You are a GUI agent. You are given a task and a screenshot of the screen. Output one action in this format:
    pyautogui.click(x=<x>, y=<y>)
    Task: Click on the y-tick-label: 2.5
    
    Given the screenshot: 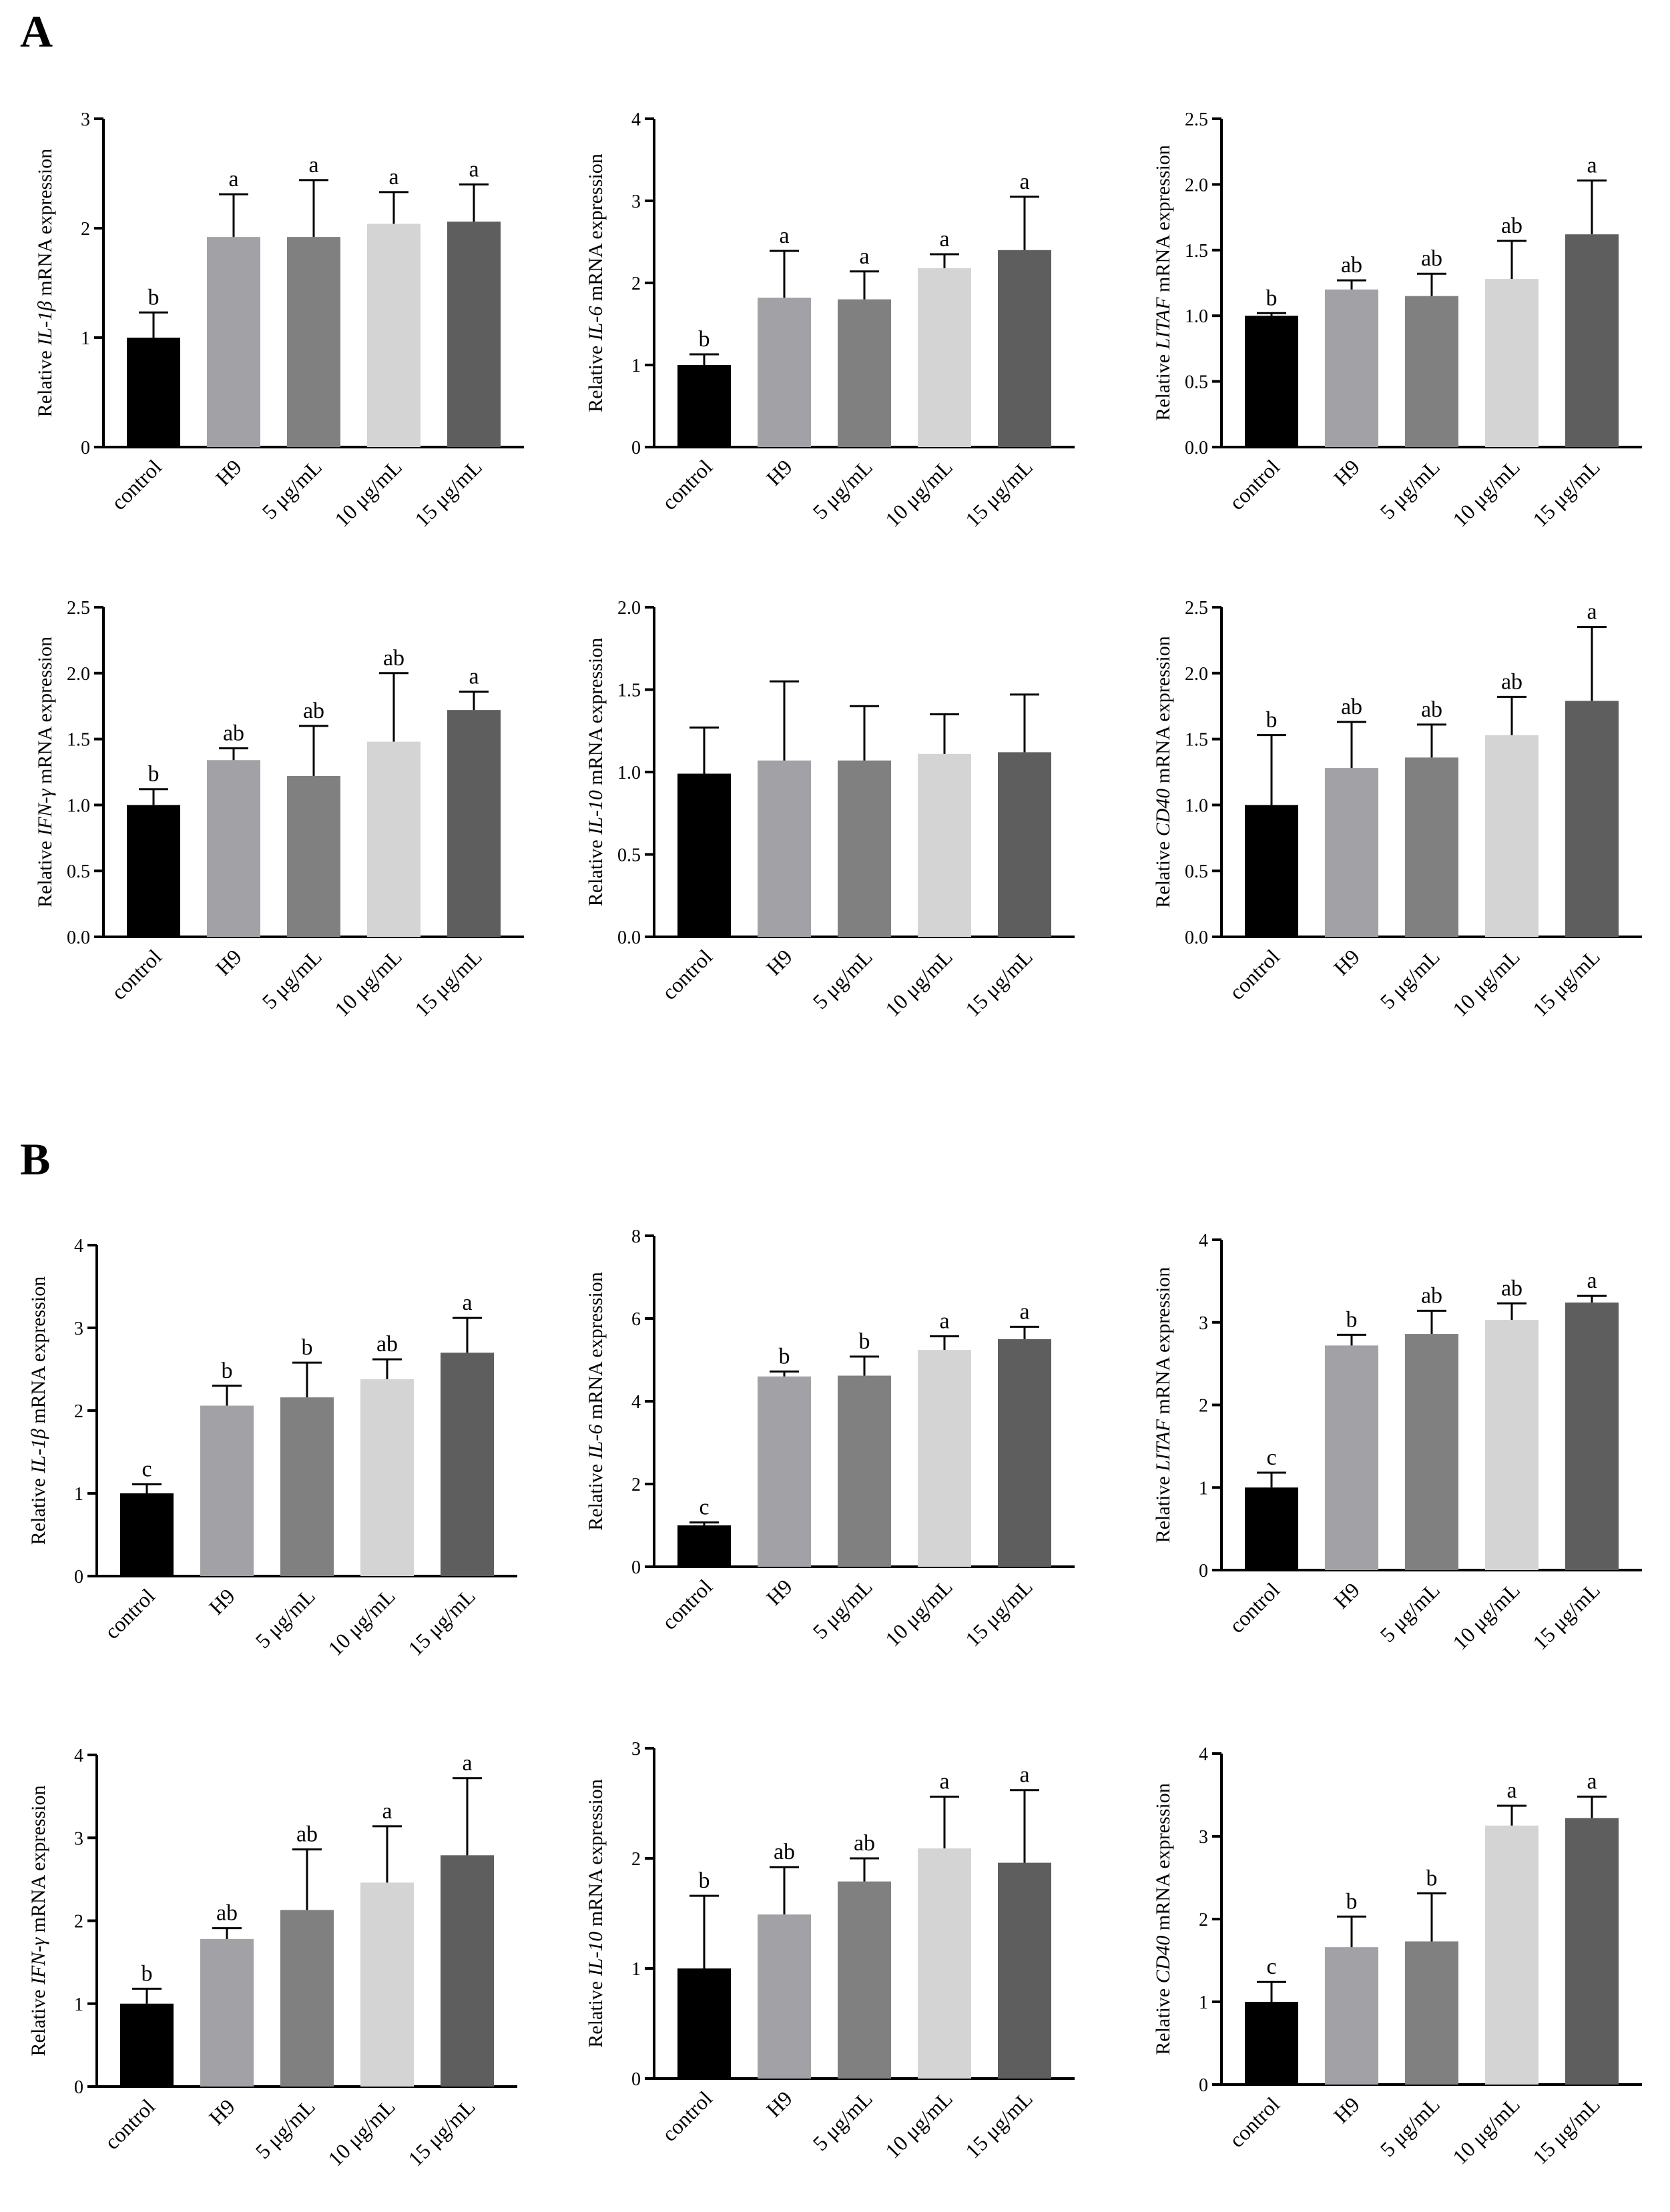 What is the action you would take?
    pyautogui.click(x=1197, y=119)
    